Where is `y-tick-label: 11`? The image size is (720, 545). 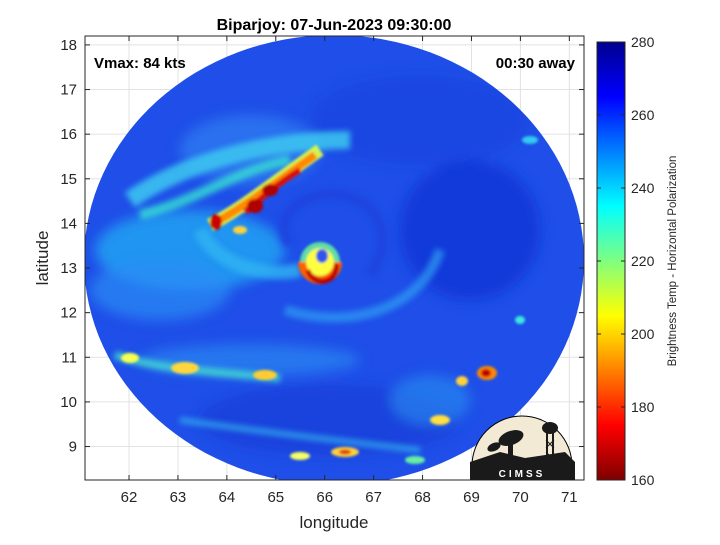 y-tick-label: 11 is located at coordinates (69, 357).